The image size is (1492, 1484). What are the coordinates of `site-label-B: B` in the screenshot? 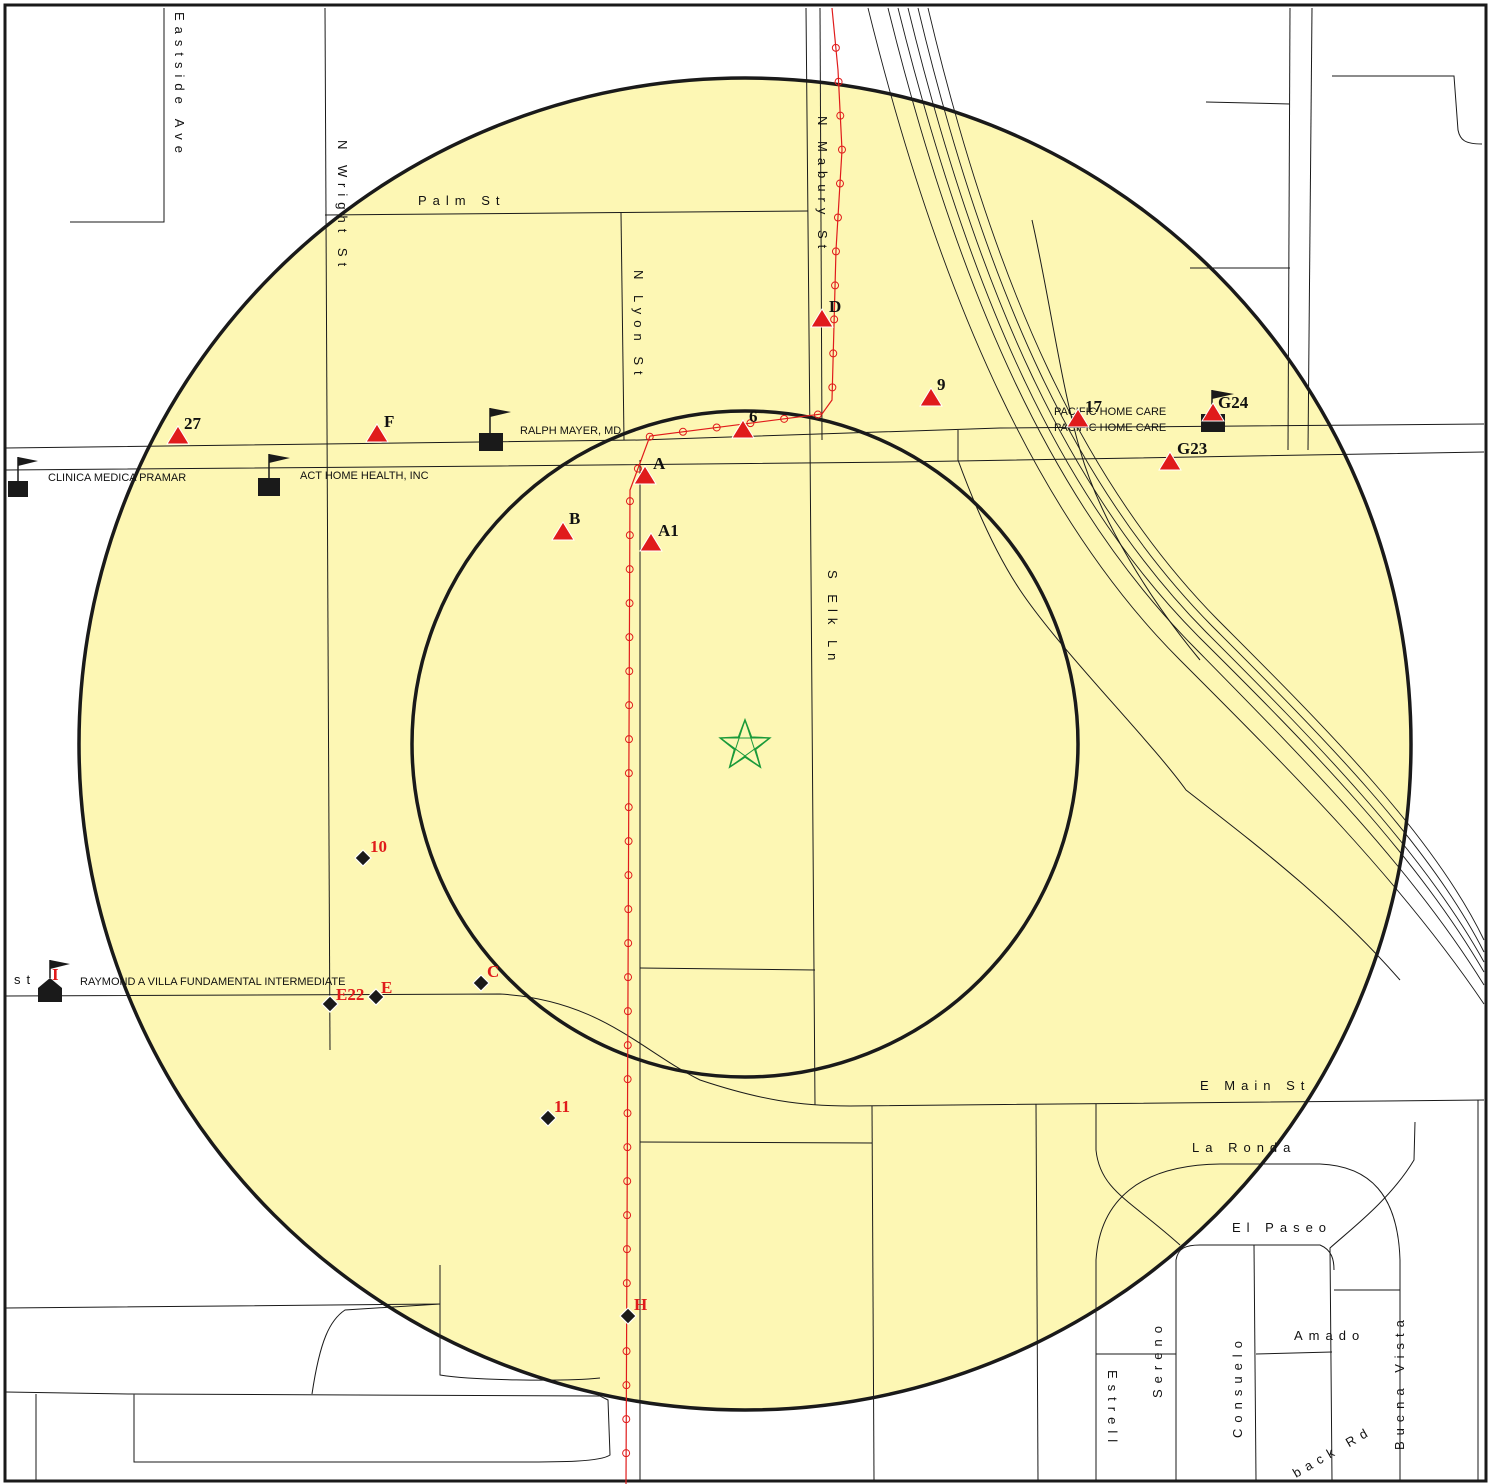 It's located at (574, 518).